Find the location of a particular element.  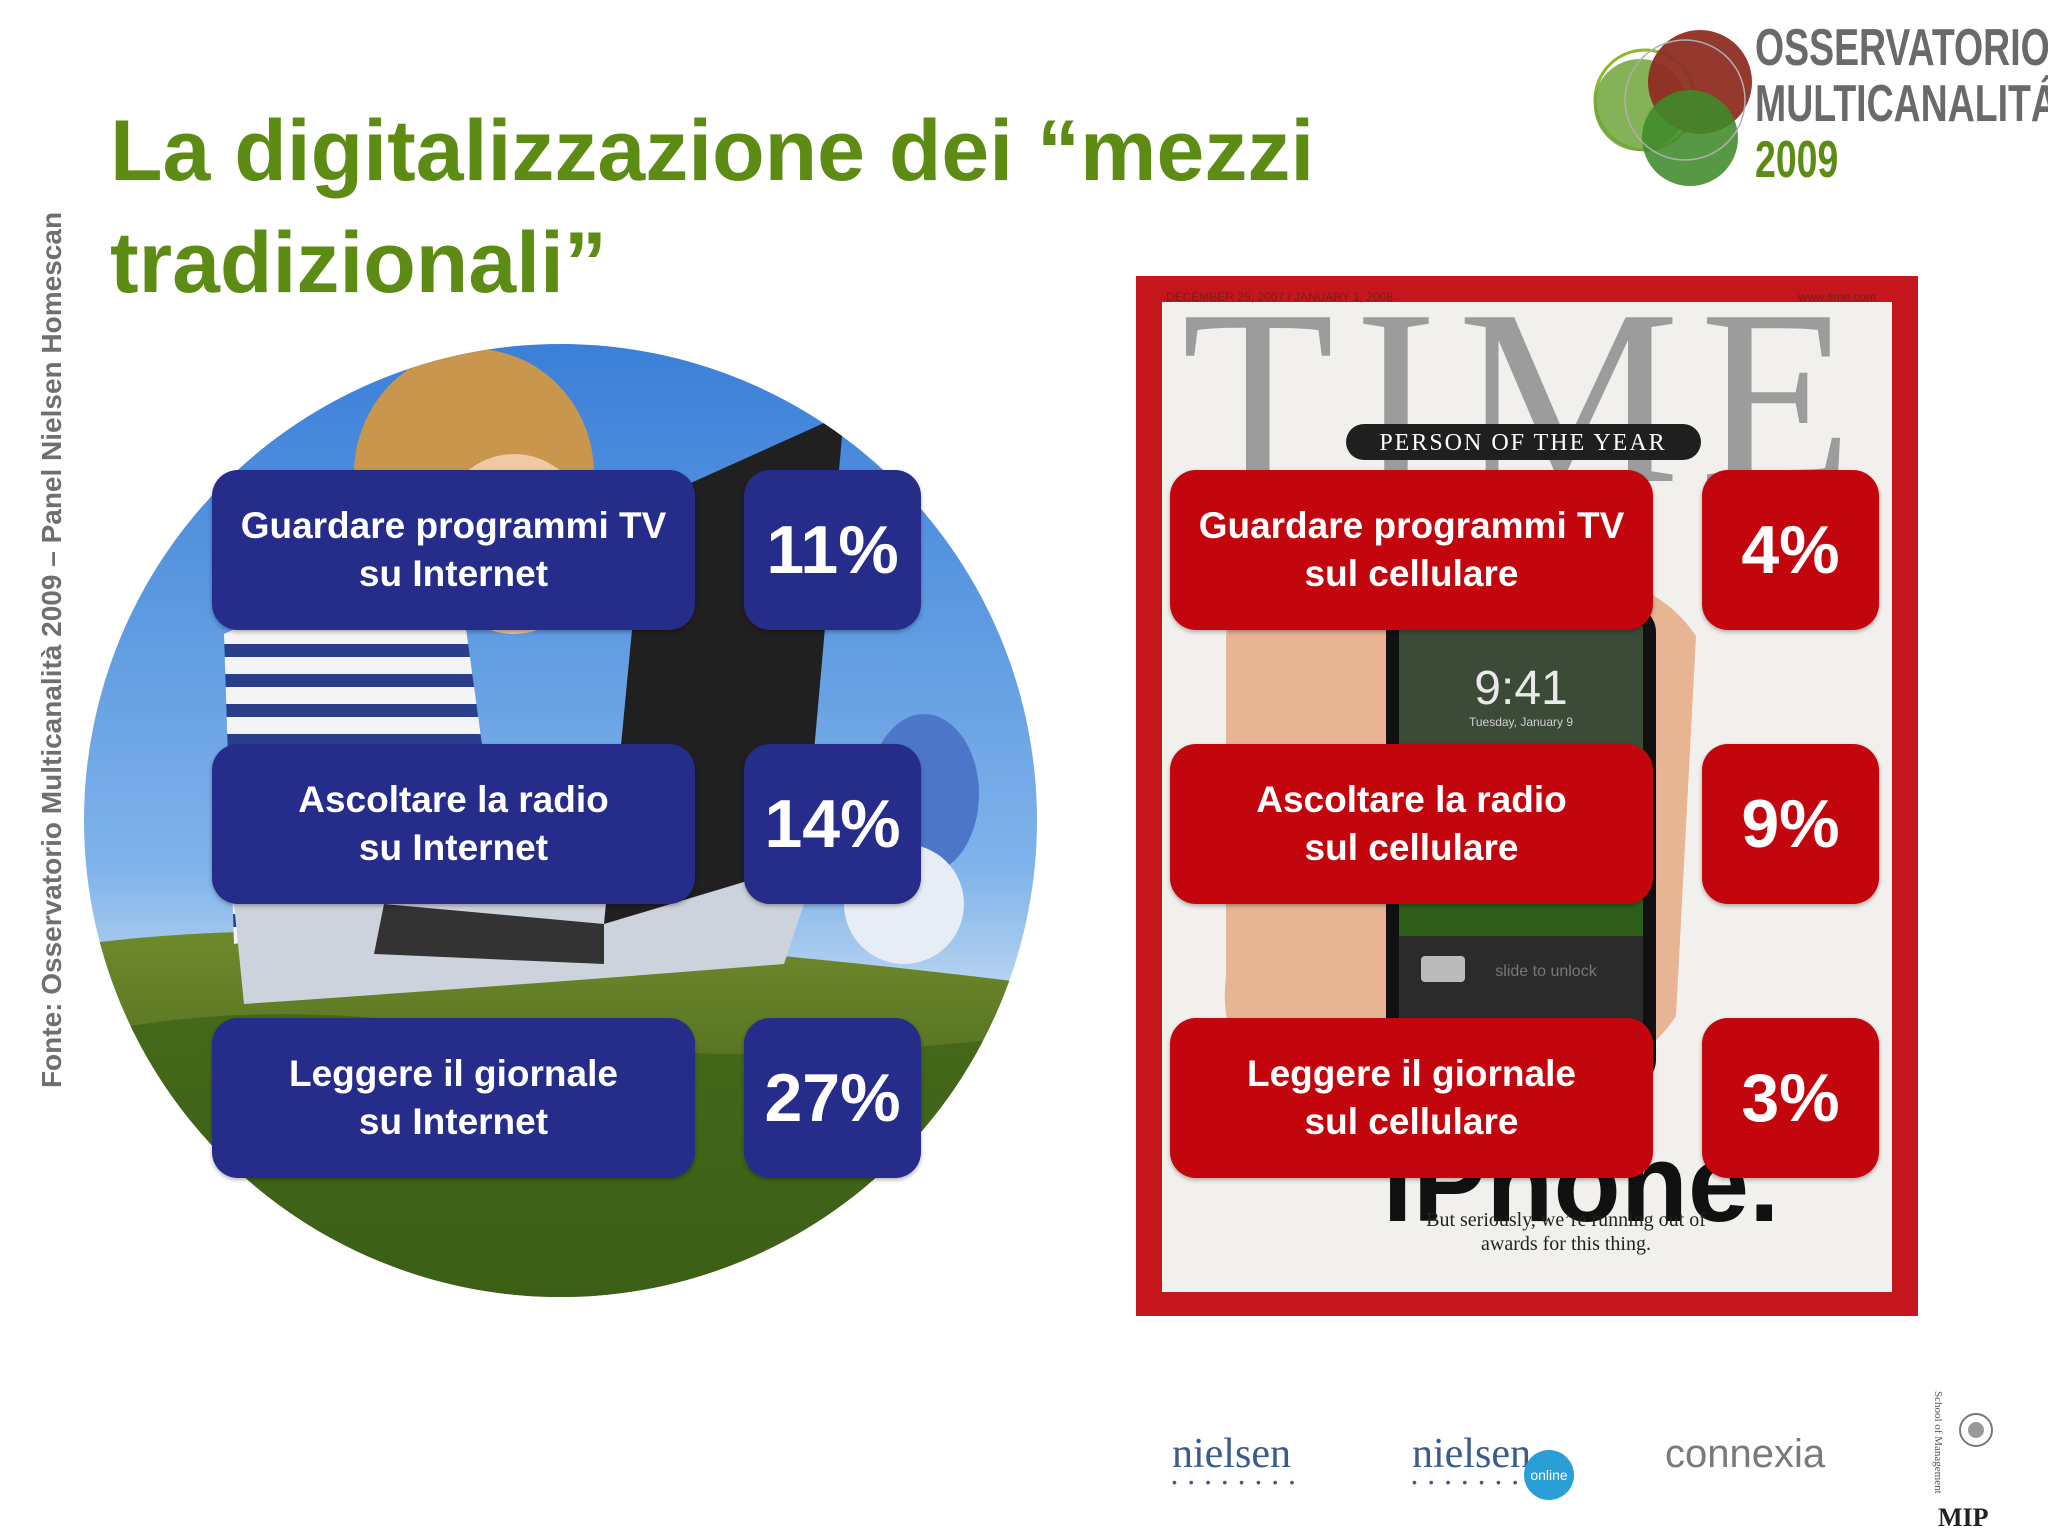

mobile-radio-label: Ascoltare la radio sul cellulare is located at coordinates (1411, 823).